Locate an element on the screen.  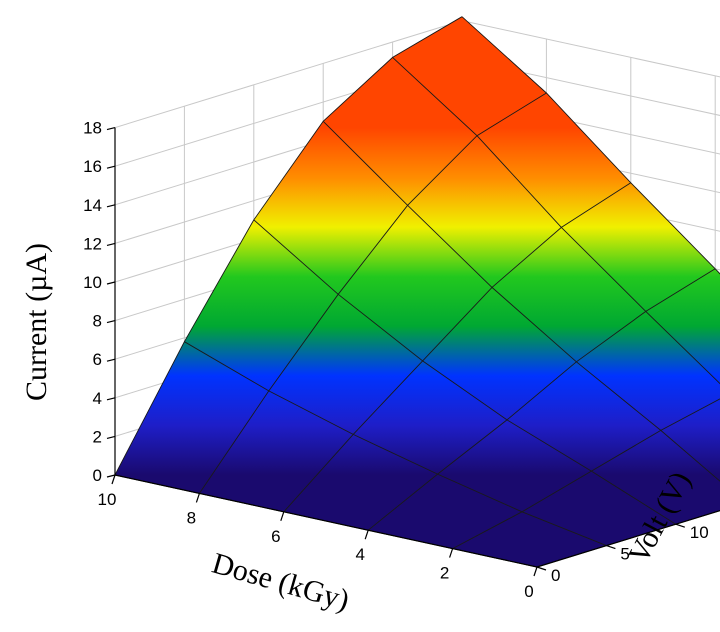
z-tick-label: 0 is located at coordinates (97, 475).